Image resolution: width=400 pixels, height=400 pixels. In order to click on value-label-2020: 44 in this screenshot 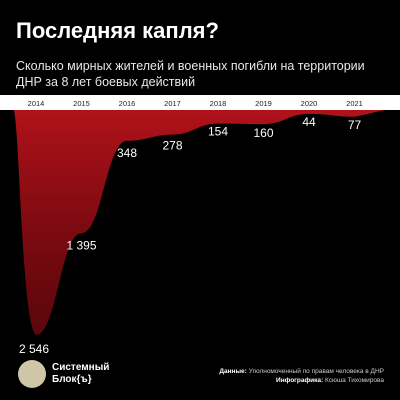, I will do `click(309, 122)`.